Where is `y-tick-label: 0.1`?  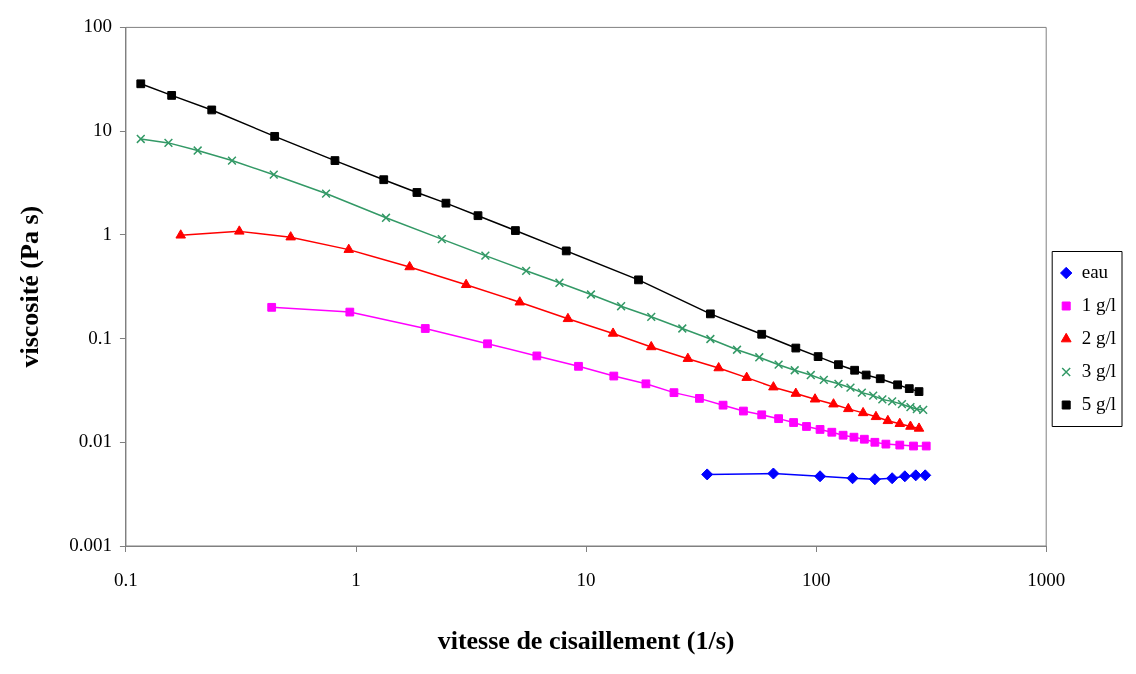 y-tick-label: 0.1 is located at coordinates (100, 337).